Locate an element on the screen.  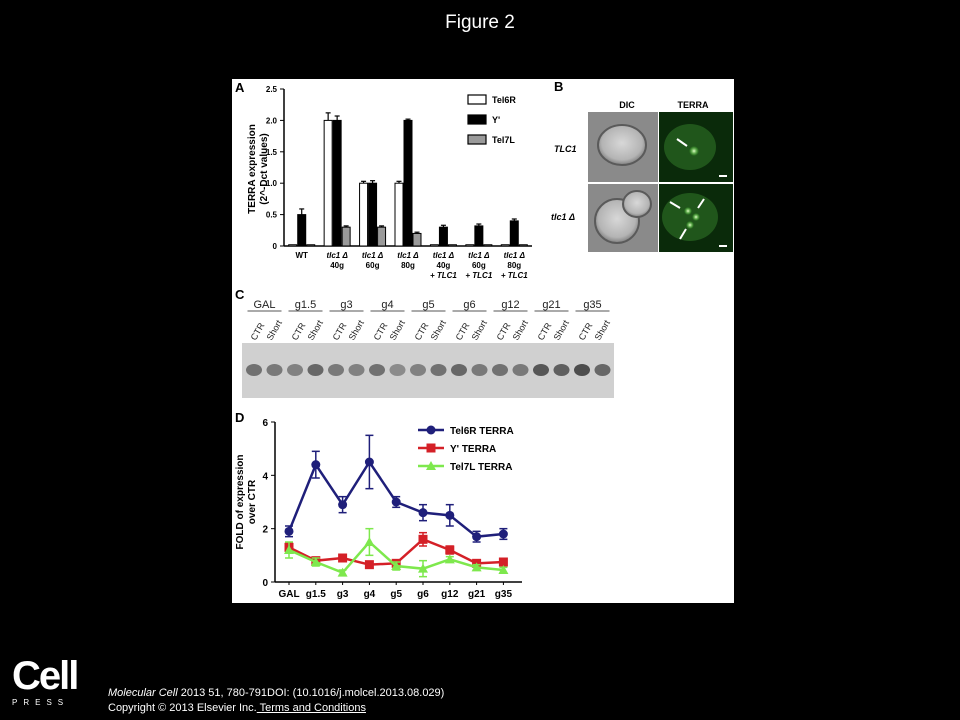
group-label: g1.5 is located at coordinates (305, 305).